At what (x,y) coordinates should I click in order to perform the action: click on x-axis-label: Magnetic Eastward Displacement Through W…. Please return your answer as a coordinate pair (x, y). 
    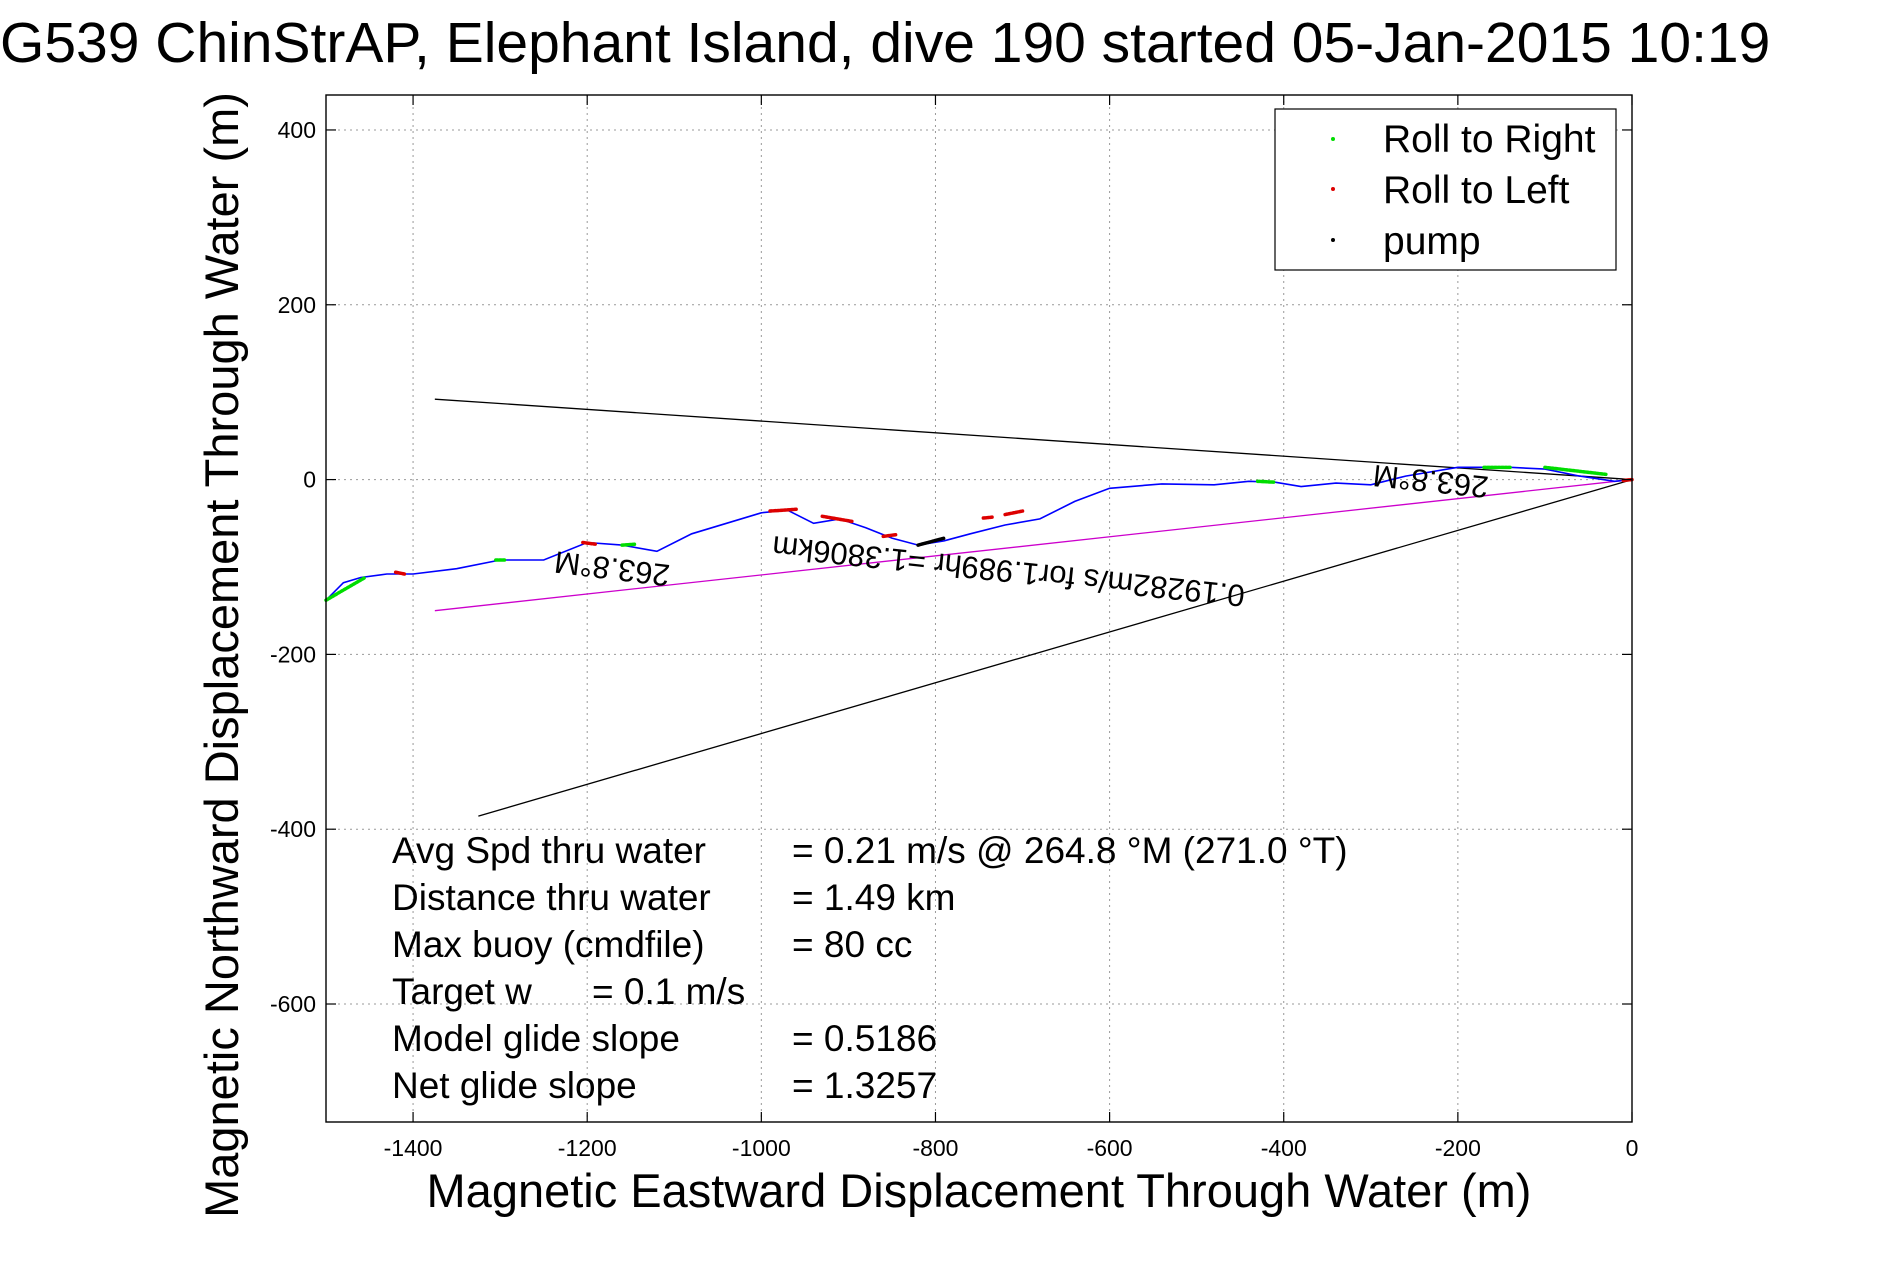
    Looking at the image, I should click on (979, 1190).